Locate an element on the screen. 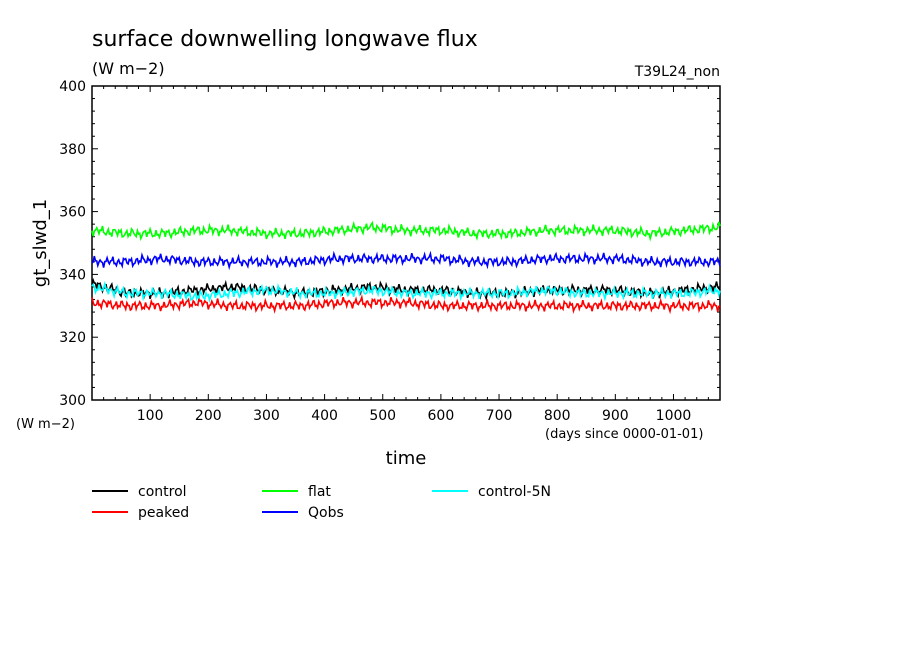 This screenshot has width=904, height=654. legend-label-flat: flat is located at coordinates (319, 492).